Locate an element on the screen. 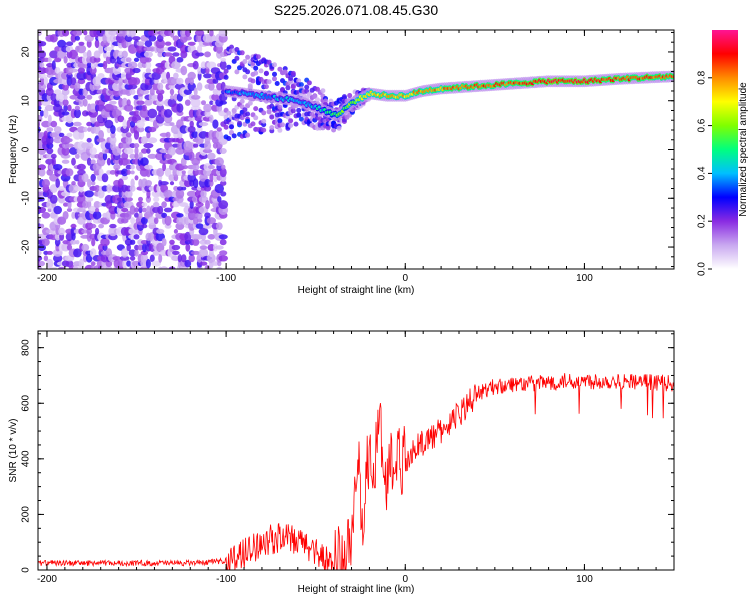 This screenshot has width=750, height=600. spectrogram-ridge is located at coordinates (448, 96).